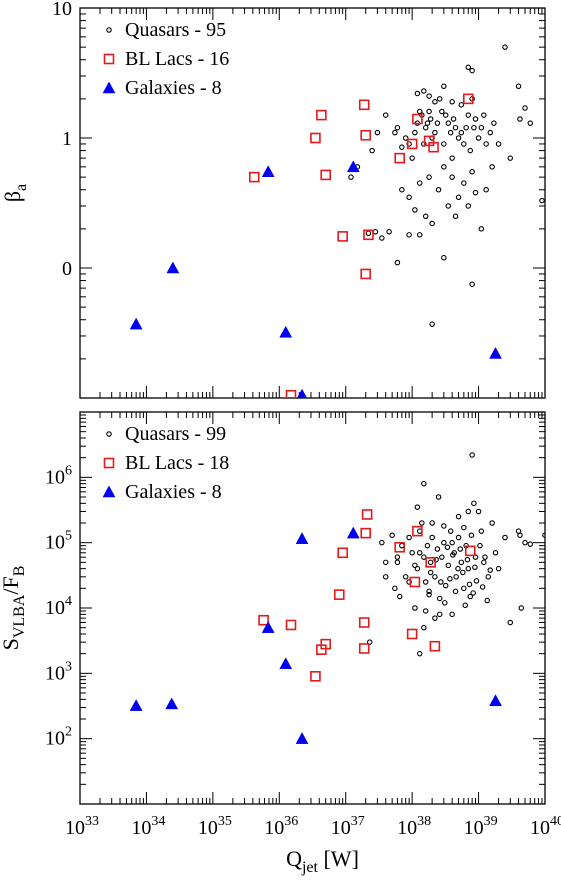  I want to click on x-axis-label: Qjet [W], so click(322, 861).